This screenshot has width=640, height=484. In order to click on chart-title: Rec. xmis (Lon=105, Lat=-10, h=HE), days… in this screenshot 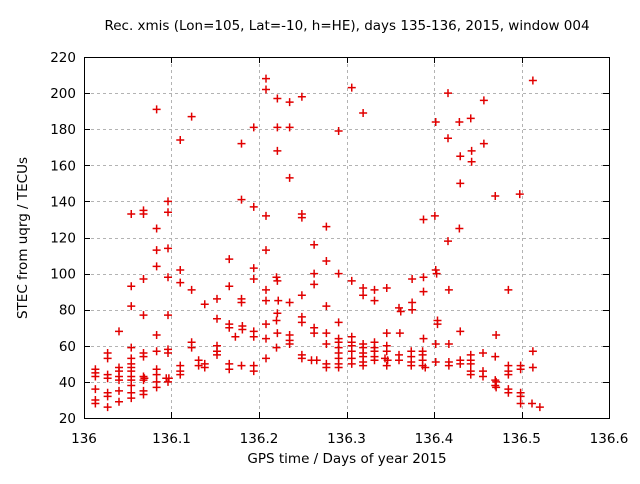, I will do `click(346, 26)`.